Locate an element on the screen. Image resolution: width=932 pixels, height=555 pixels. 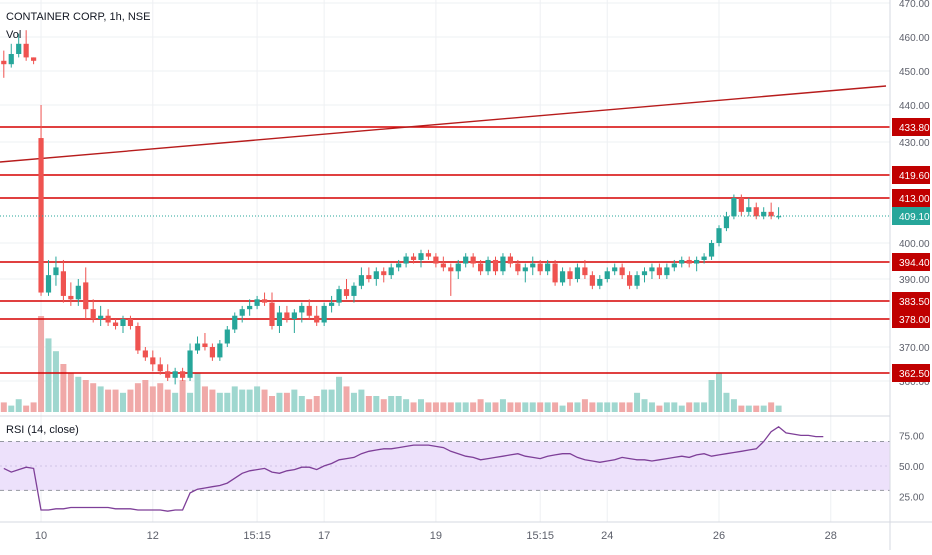
rsi-pane is located at coordinates (445, 468).